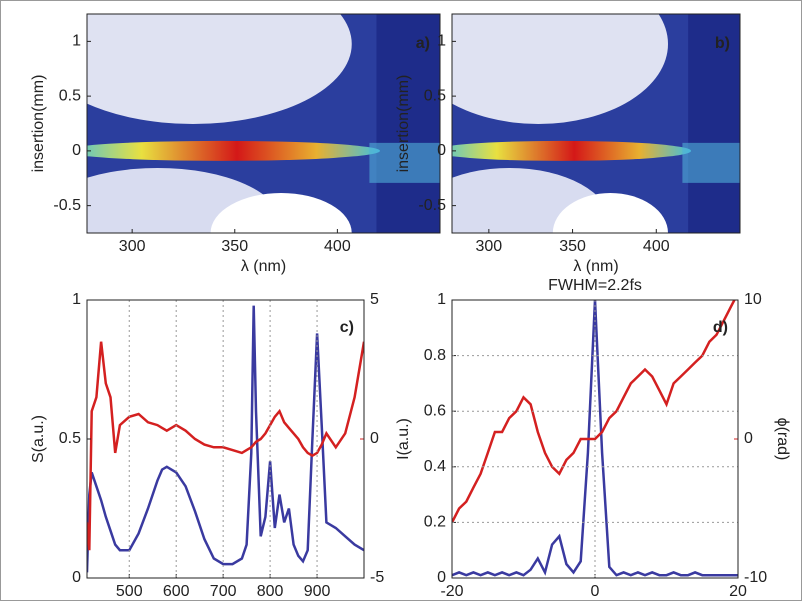 This screenshot has height=601, width=802. Describe the element at coordinates (755, 577) in the screenshot. I see `y2-tick-label: -10` at that location.